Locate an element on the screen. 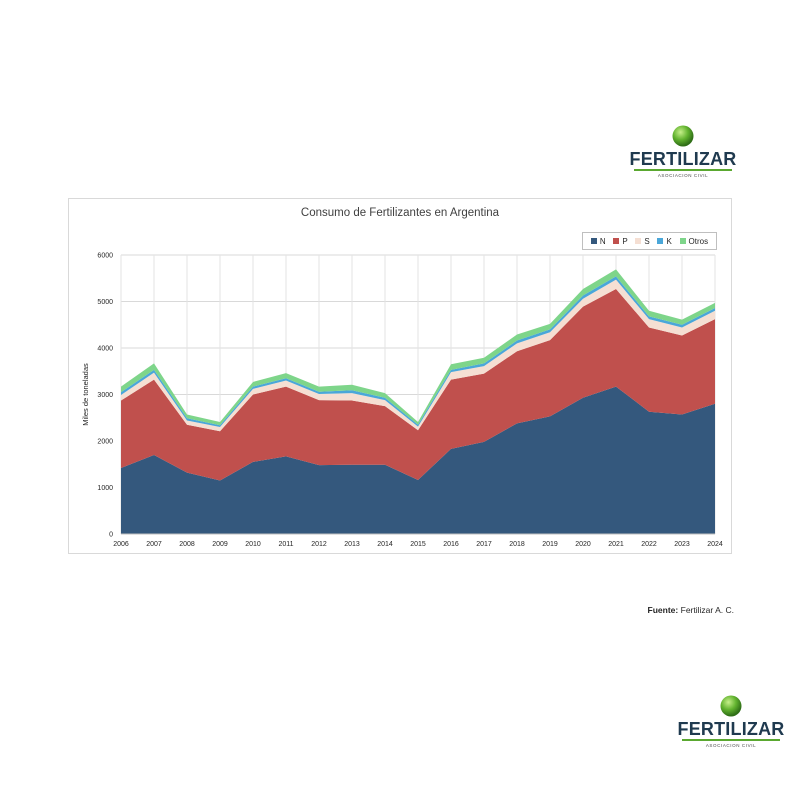 Image resolution: width=800 pixels, height=800 pixels. legend-label: K is located at coordinates (669, 241).